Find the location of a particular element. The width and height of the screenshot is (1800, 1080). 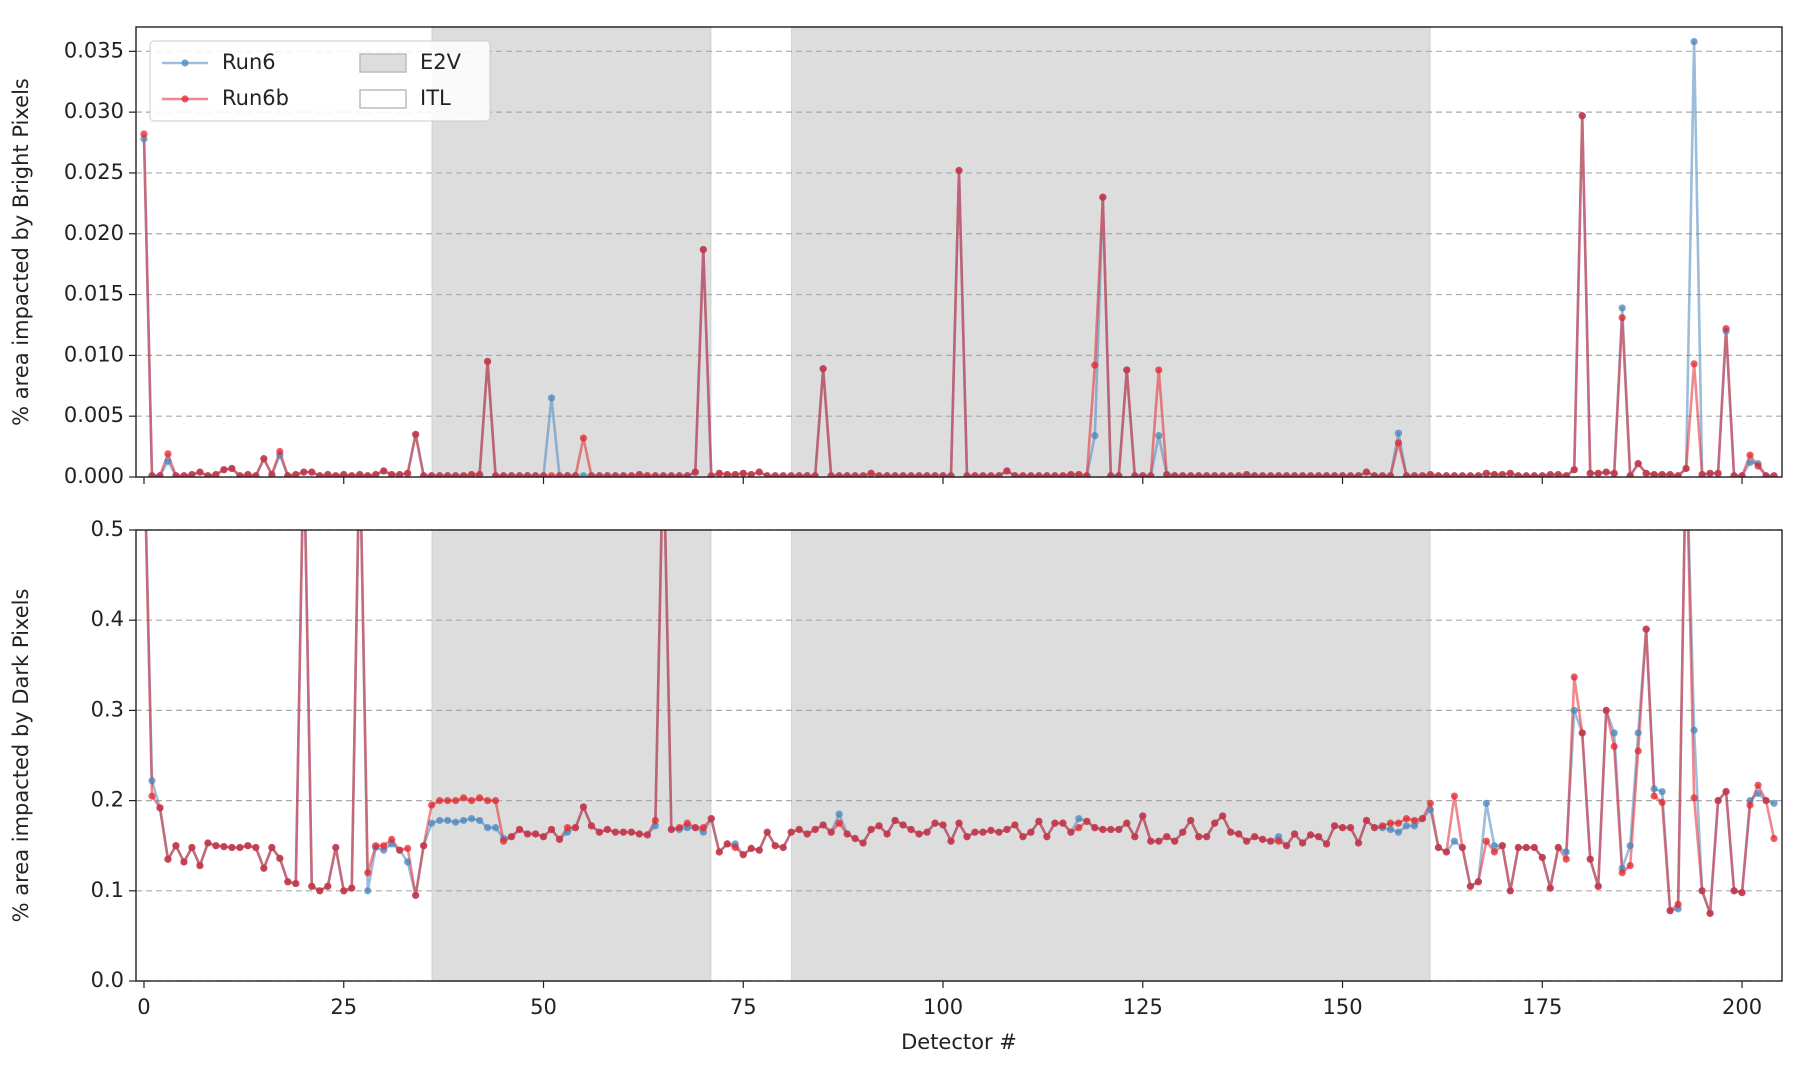

y-tick-label: 0.025 is located at coordinates (94, 172).